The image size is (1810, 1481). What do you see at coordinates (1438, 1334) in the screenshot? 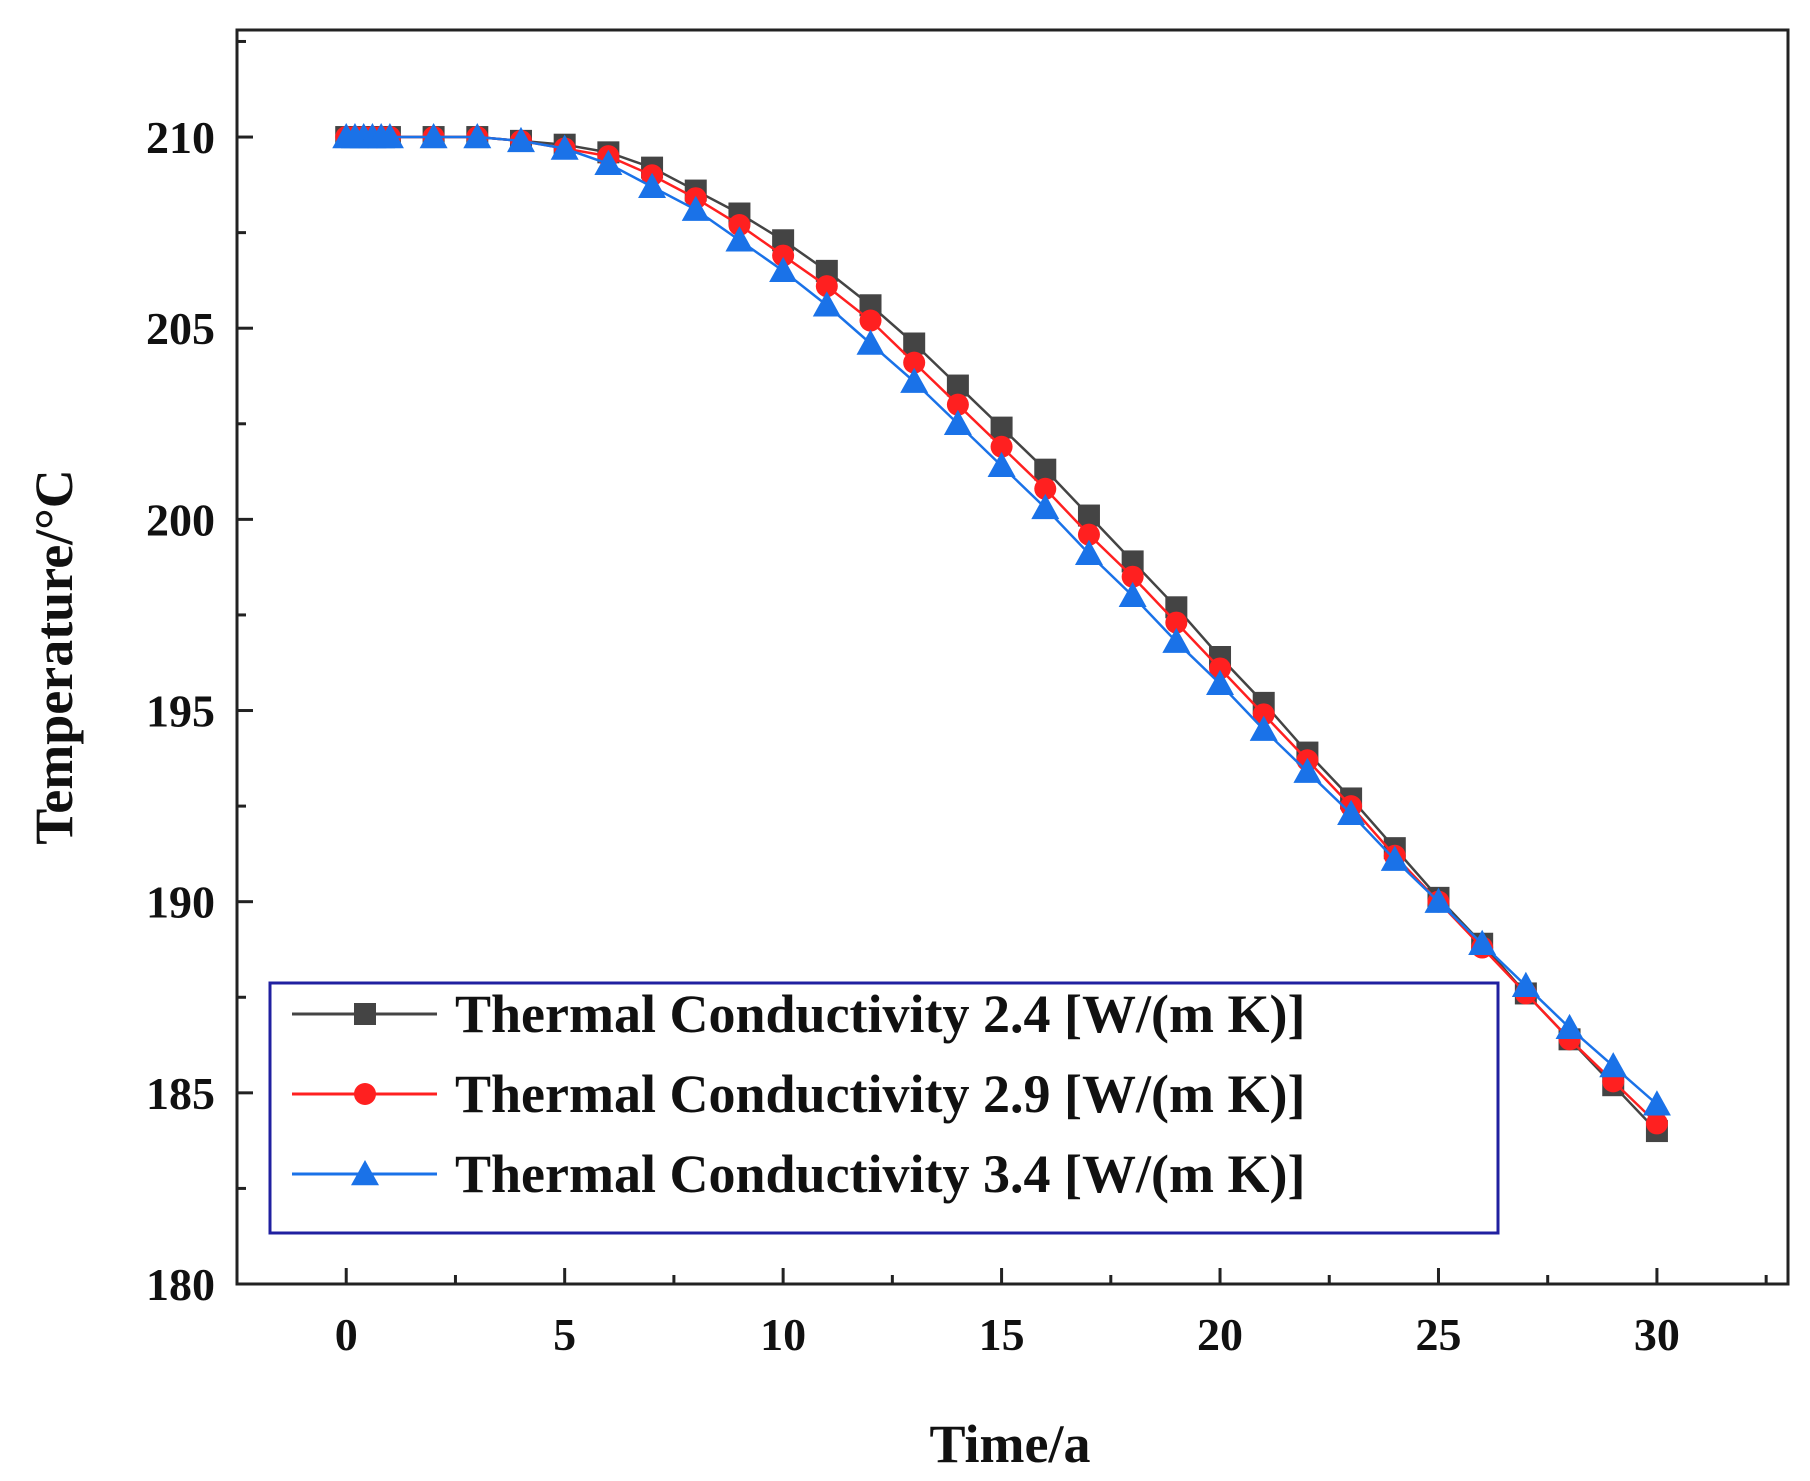
I see `x-tick-label: 25` at bounding box center [1438, 1334].